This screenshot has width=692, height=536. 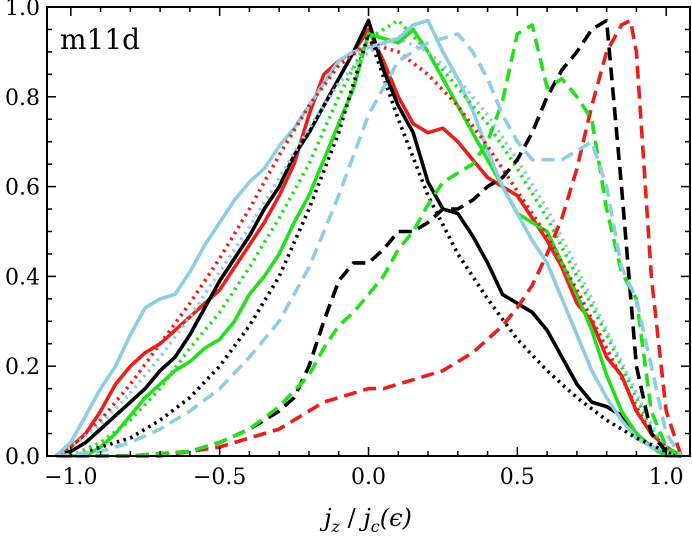 What do you see at coordinates (70, 477) in the screenshot?
I see `x-tick-label: −1.0` at bounding box center [70, 477].